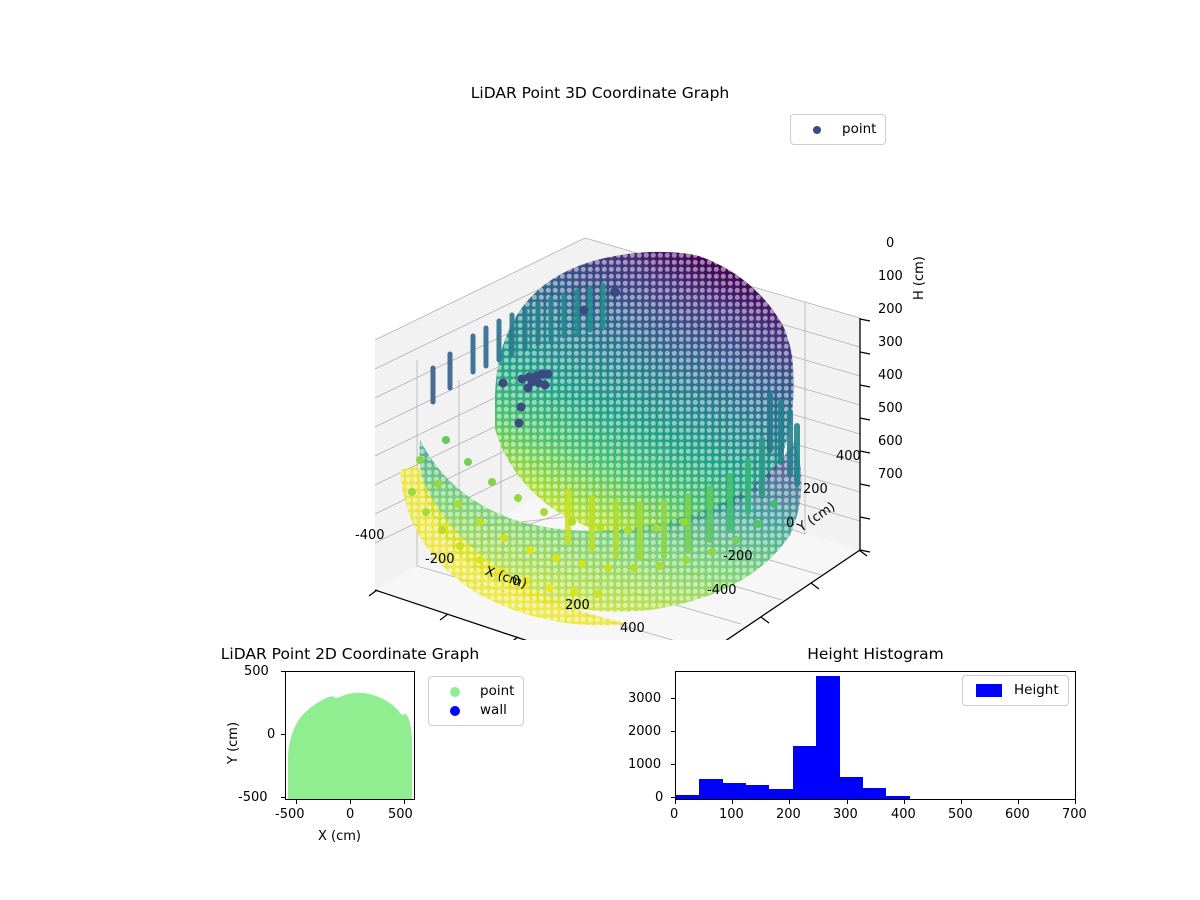 The width and height of the screenshot is (1200, 900). What do you see at coordinates (290, 814) in the screenshot?
I see `chart-2d-xtick-0: -500` at bounding box center [290, 814].